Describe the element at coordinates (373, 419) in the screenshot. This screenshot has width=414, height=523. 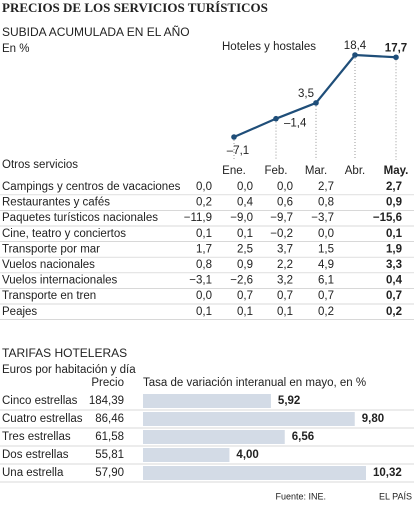
I see `value-label: 9,80` at that location.